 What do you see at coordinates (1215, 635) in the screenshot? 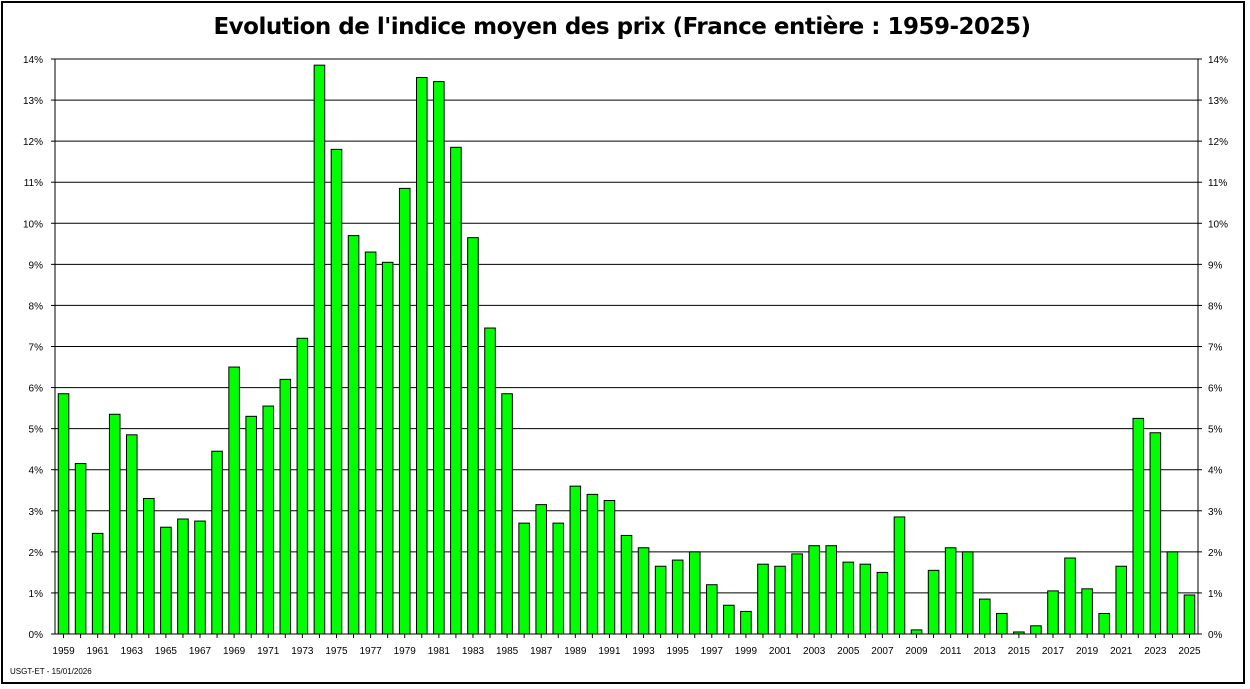
I see `y-tick-label-right: 0%` at bounding box center [1215, 635].